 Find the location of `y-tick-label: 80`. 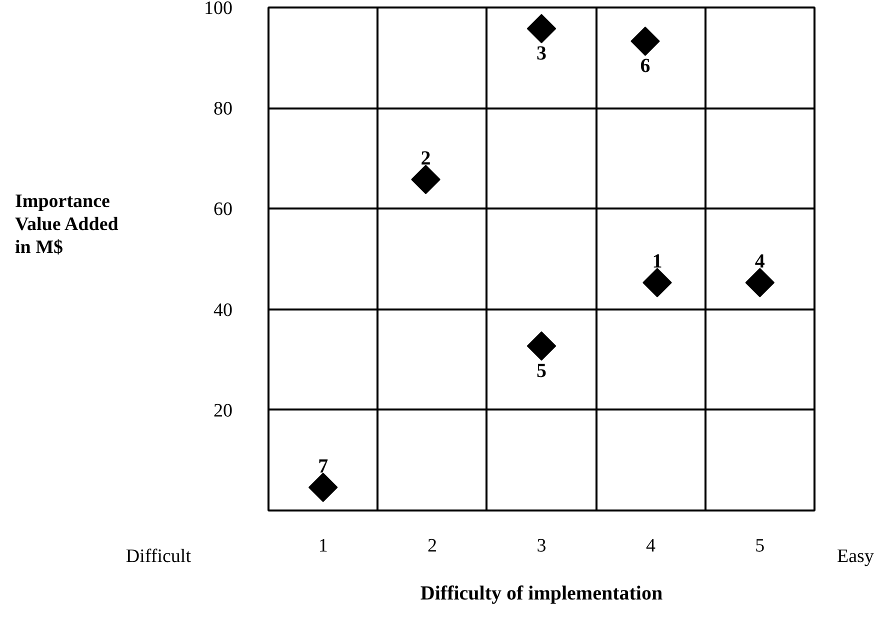

y-tick-label: 80 is located at coordinates (223, 109).